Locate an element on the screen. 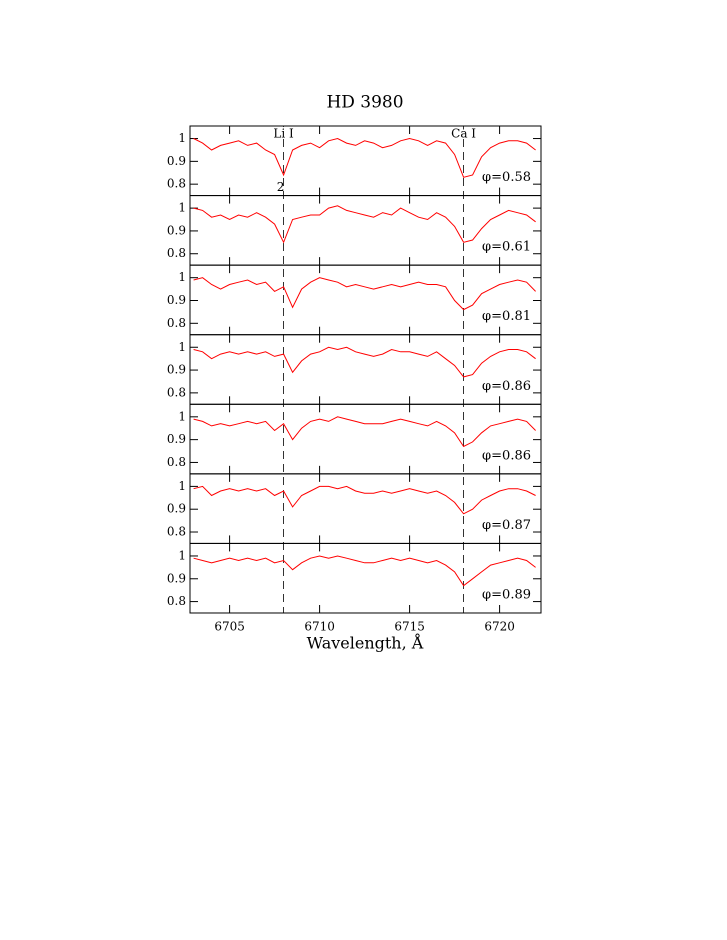 The height and width of the screenshot is (940, 727). line-label: Li I is located at coordinates (283, 134).